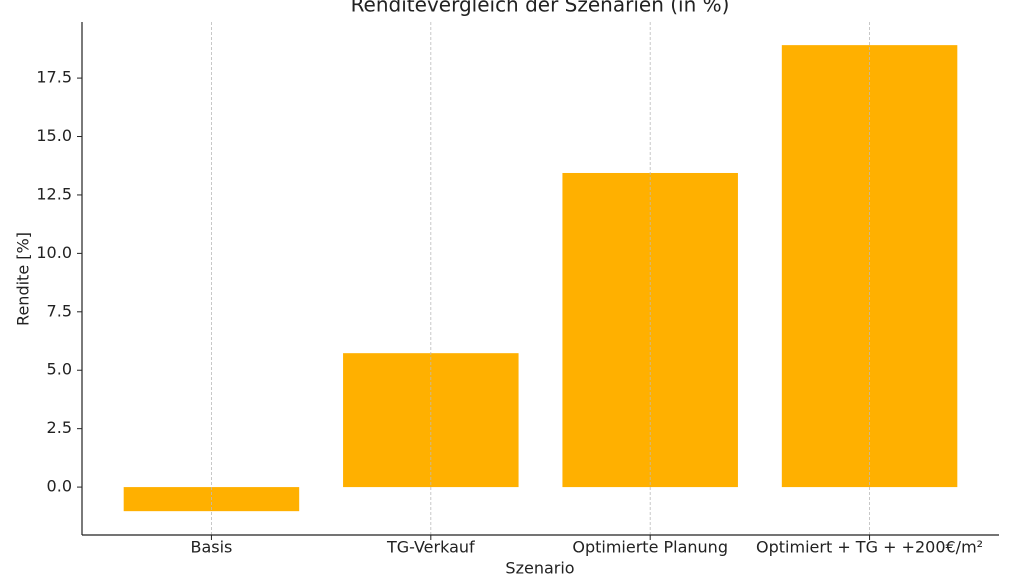 The image size is (1024, 576). What do you see at coordinates (869, 547) in the screenshot?
I see `x-tick-label: Optimiert + TG + +200€/m²` at bounding box center [869, 547].